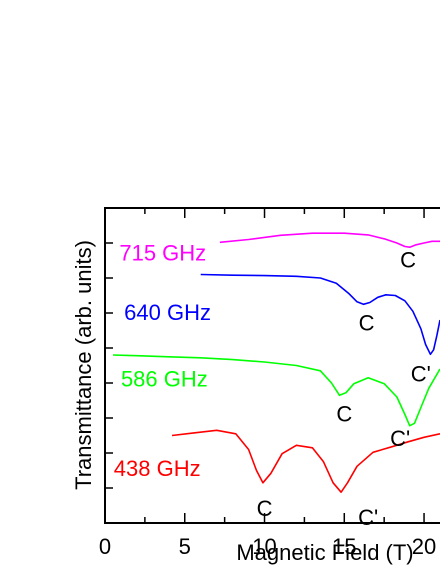  I want to click on x-tick-label: 20, so click(424, 546).